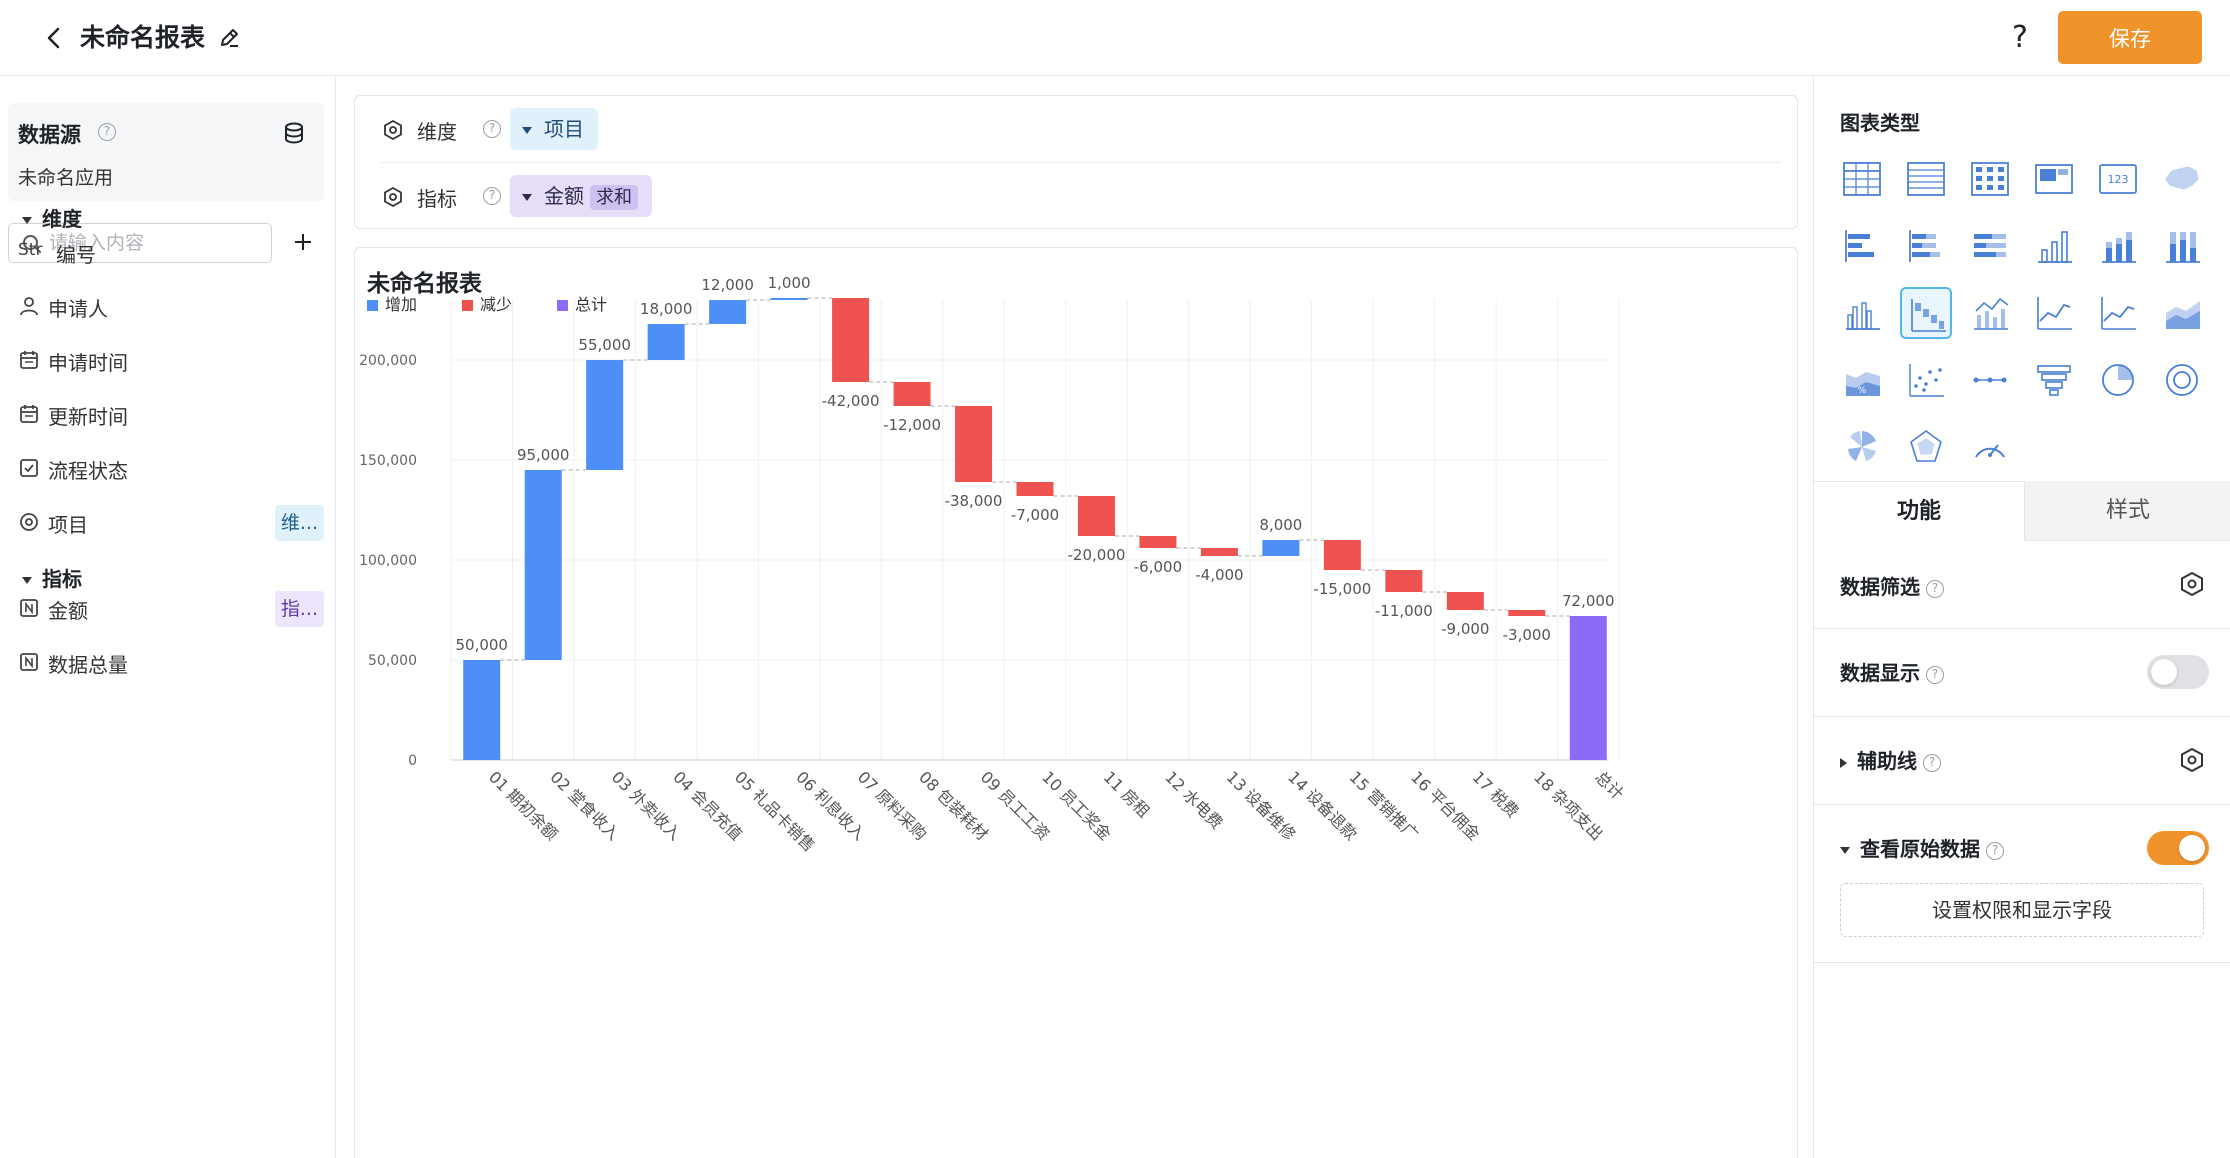 The height and width of the screenshot is (1158, 2230). I want to click on edit-title-icon, so click(230, 38).